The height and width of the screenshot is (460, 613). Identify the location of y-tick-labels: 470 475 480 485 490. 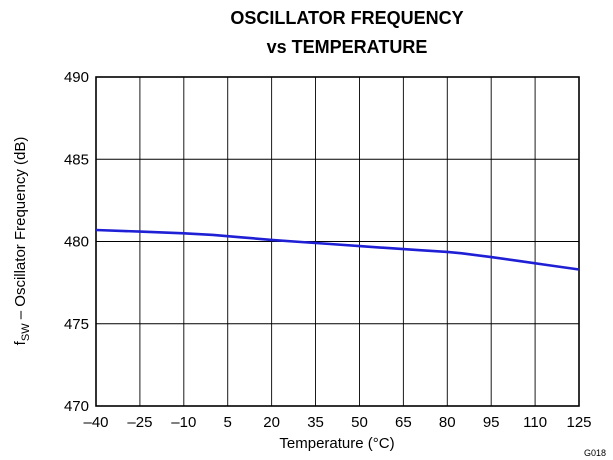
(76, 242).